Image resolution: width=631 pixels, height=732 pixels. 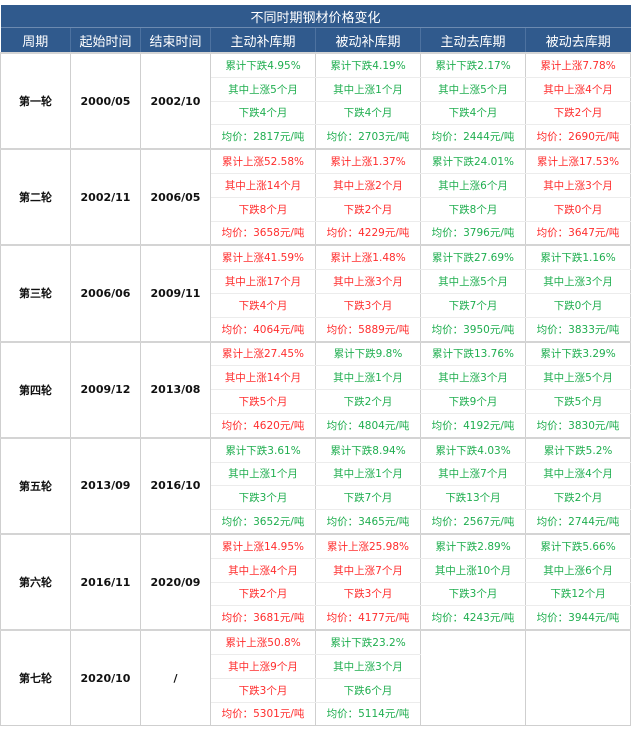 I want to click on column-header: 起始时间, so click(x=105, y=40).